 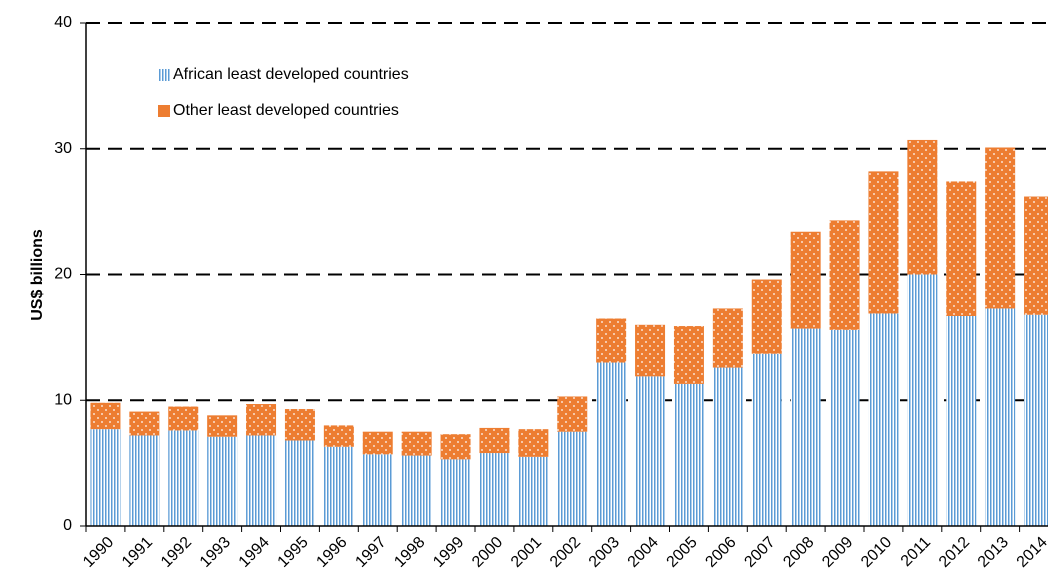 I want to click on x-tick-label: 2010, so click(x=876, y=552).